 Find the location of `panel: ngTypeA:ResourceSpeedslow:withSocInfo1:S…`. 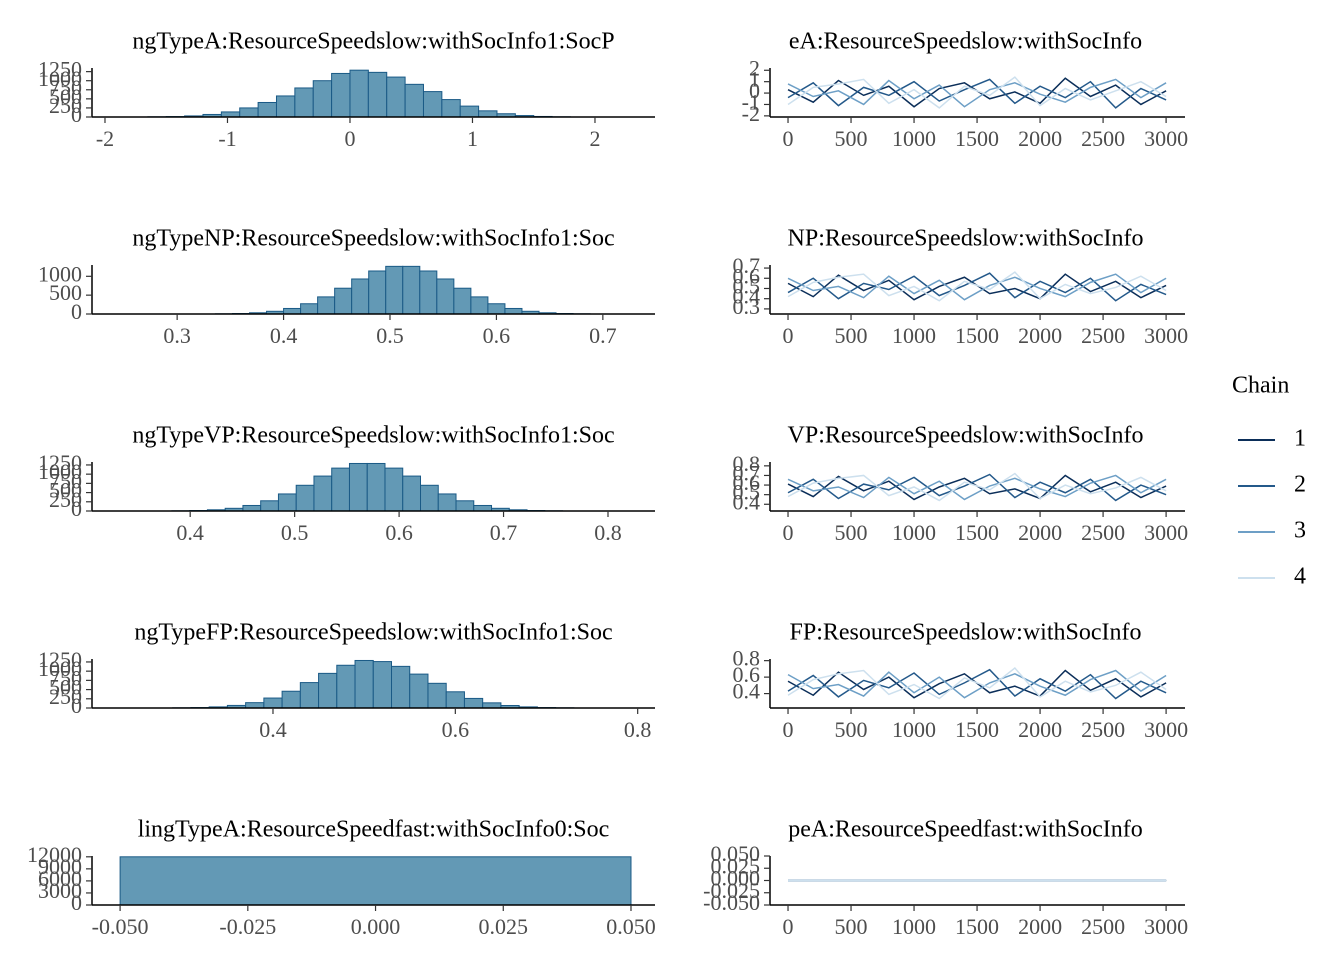

panel: ngTypeA:ResourceSpeedslow:withSocInfo1:S… is located at coordinates (346, 90).